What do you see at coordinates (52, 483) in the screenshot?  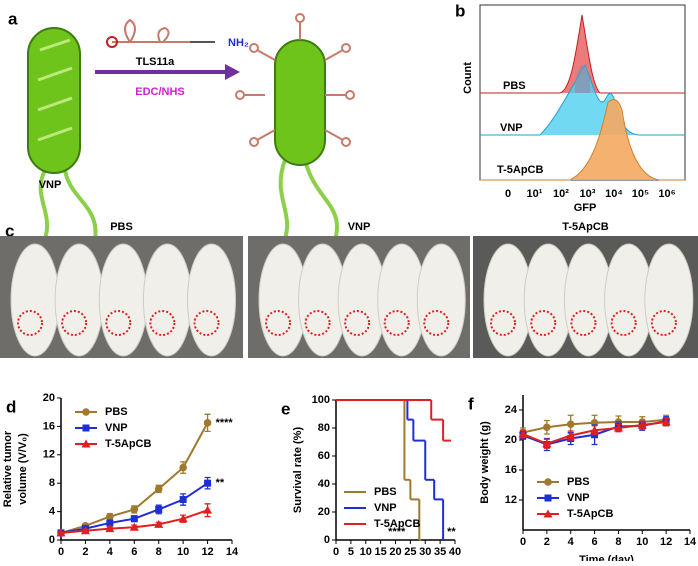 I see `y-tick-label: 8` at bounding box center [52, 483].